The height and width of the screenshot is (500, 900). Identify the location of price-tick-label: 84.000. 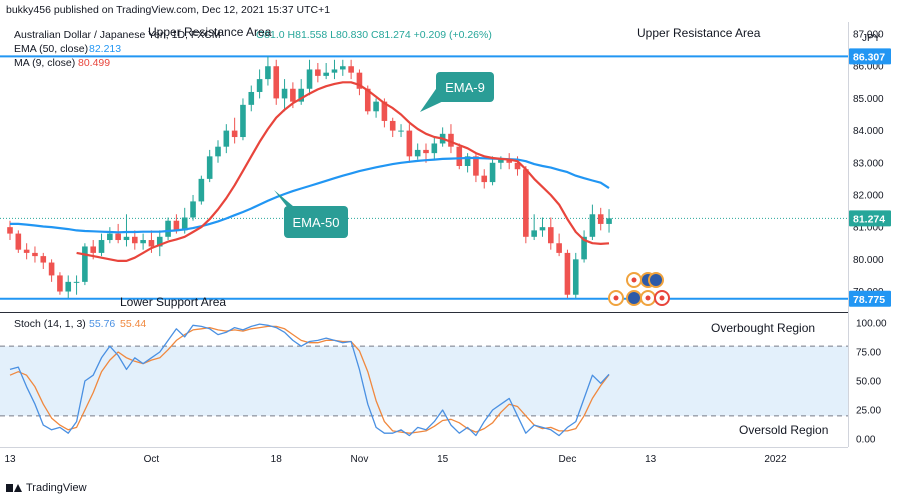
(868, 131).